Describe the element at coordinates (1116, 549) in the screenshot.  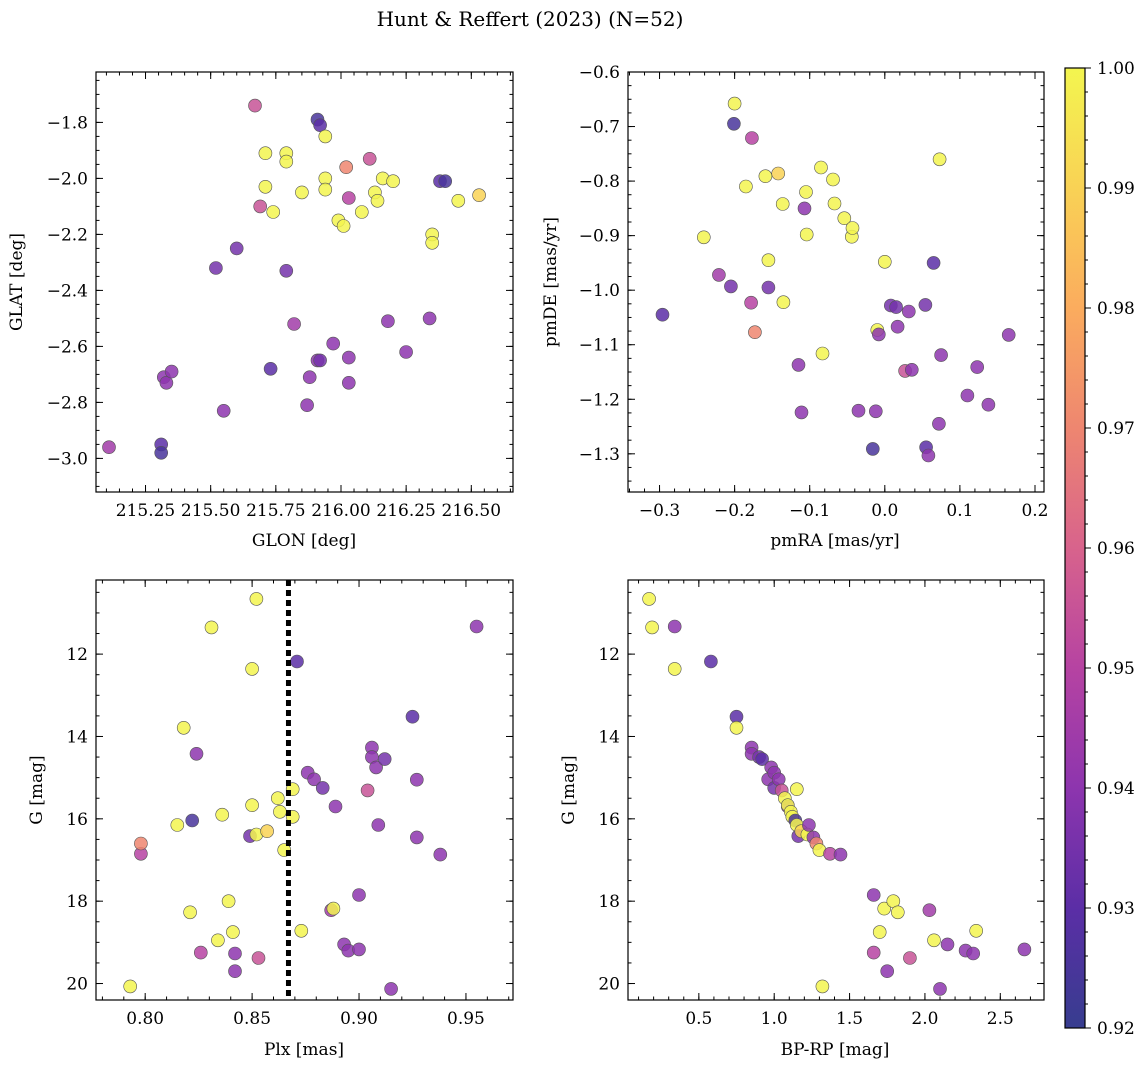
I see `colorbar-tick-label: 0.96` at that location.